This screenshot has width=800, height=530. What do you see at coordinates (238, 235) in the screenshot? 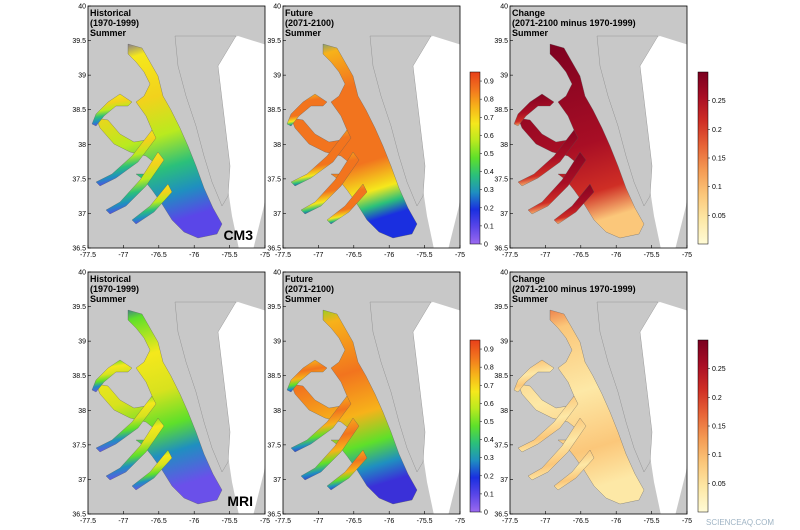
I see `model-label: CM3` at bounding box center [238, 235].